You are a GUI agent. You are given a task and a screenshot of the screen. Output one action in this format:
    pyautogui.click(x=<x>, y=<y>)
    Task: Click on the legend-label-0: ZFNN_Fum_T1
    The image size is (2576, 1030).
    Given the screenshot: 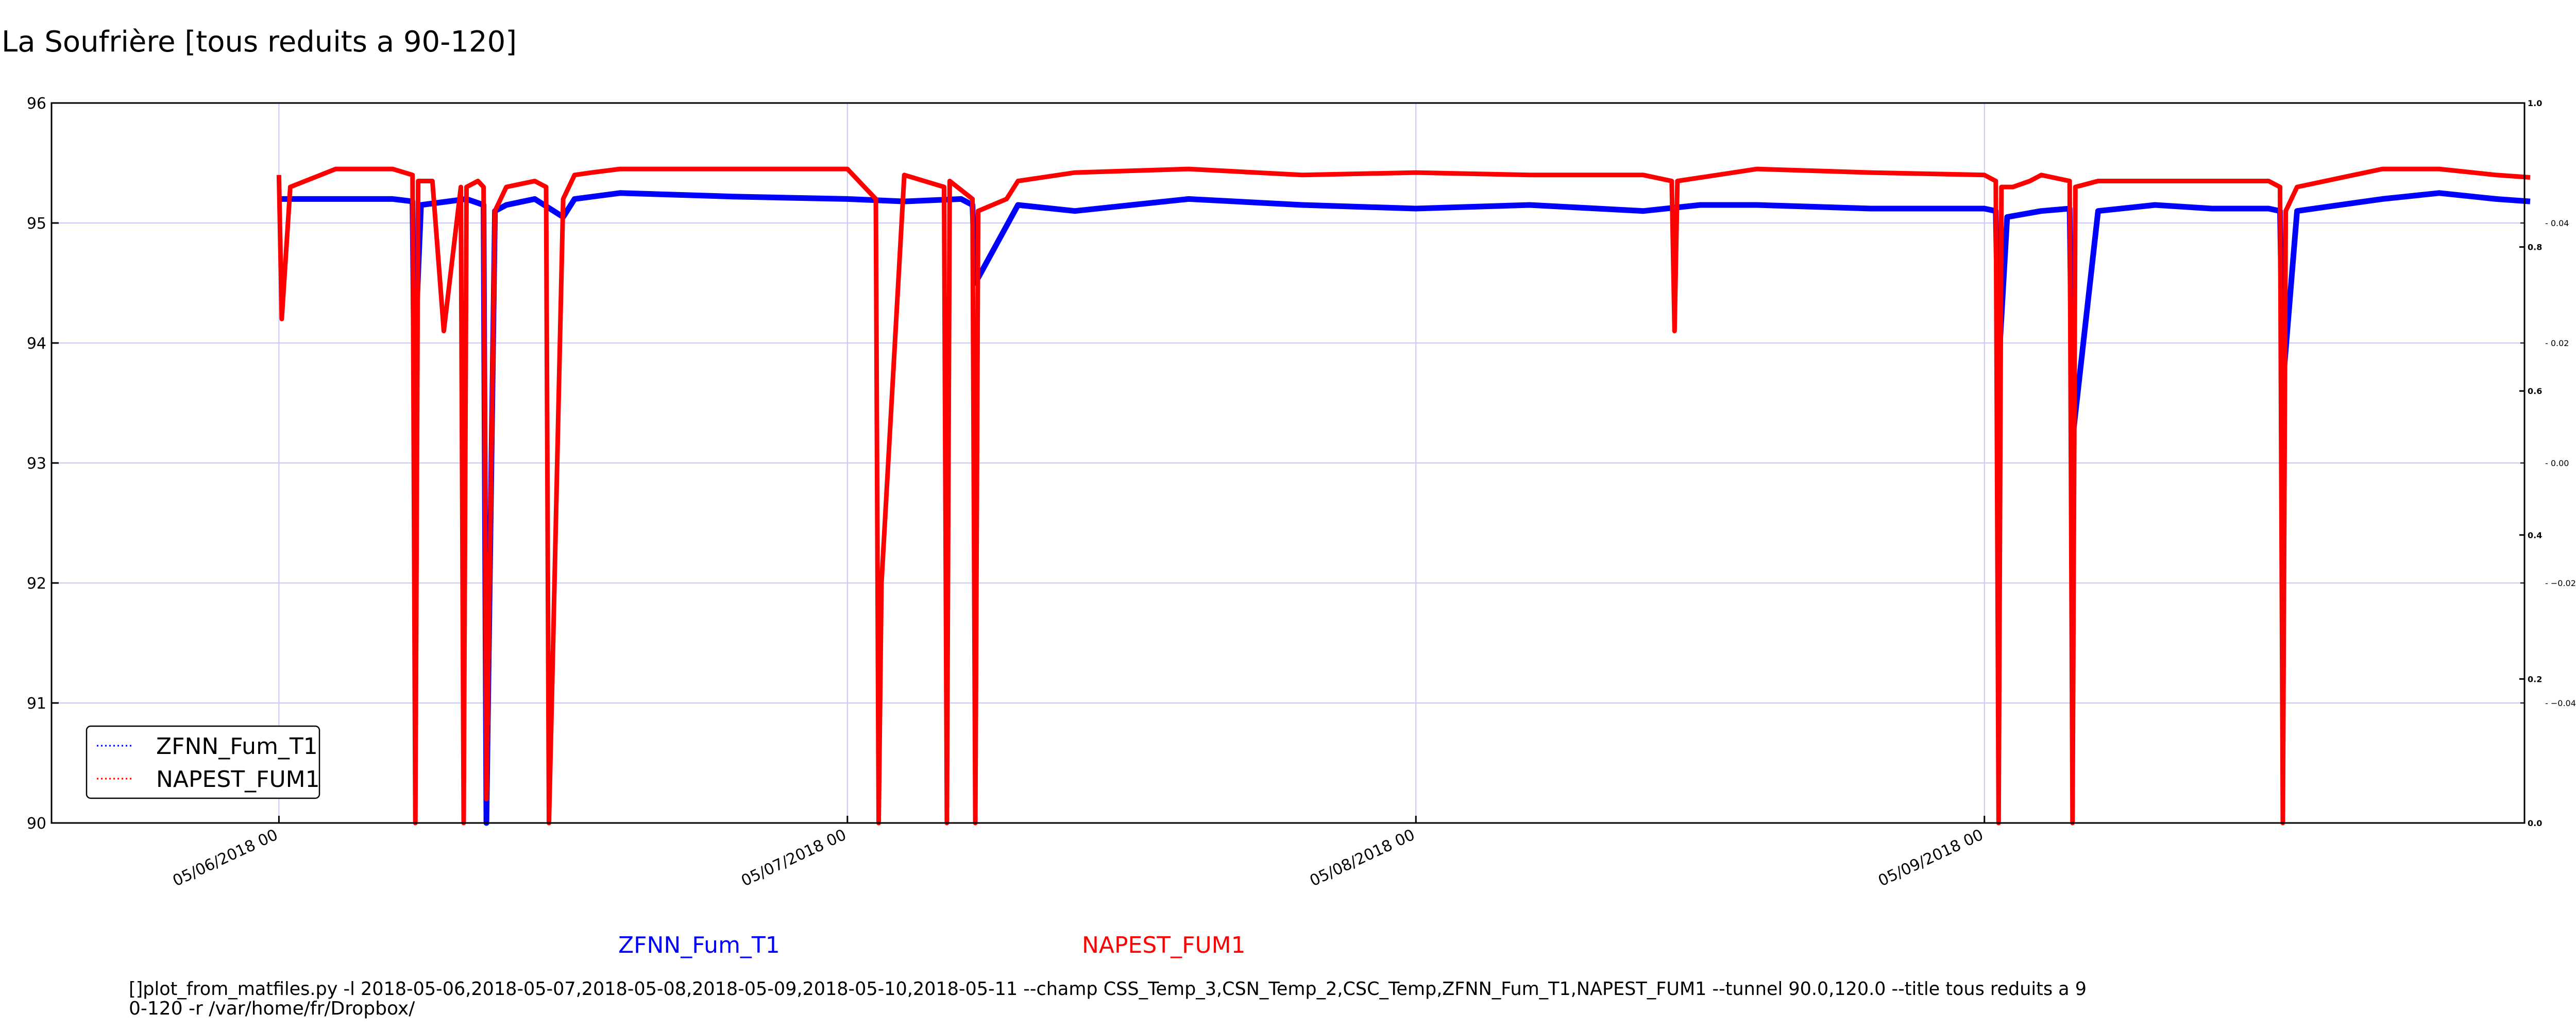 What is the action you would take?
    pyautogui.click(x=237, y=747)
    